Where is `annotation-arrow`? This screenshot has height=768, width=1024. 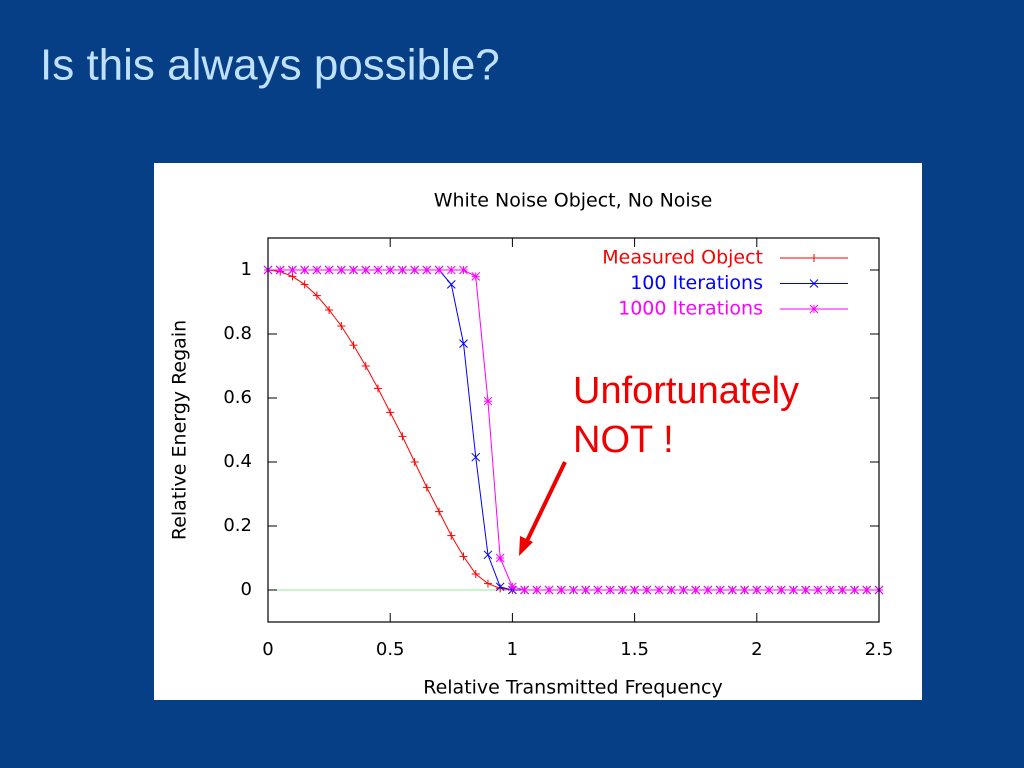 annotation-arrow is located at coordinates (545, 502).